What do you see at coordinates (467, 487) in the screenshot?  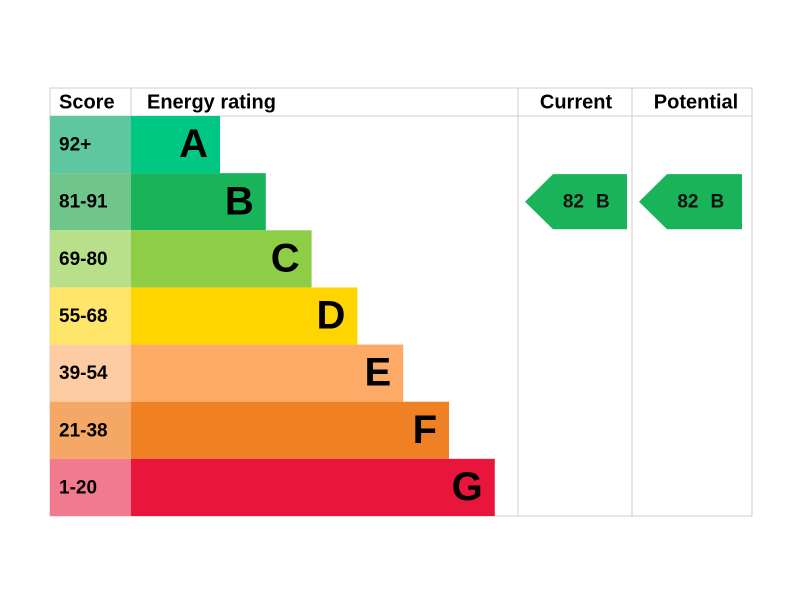 I see `rating-letter: G` at bounding box center [467, 487].